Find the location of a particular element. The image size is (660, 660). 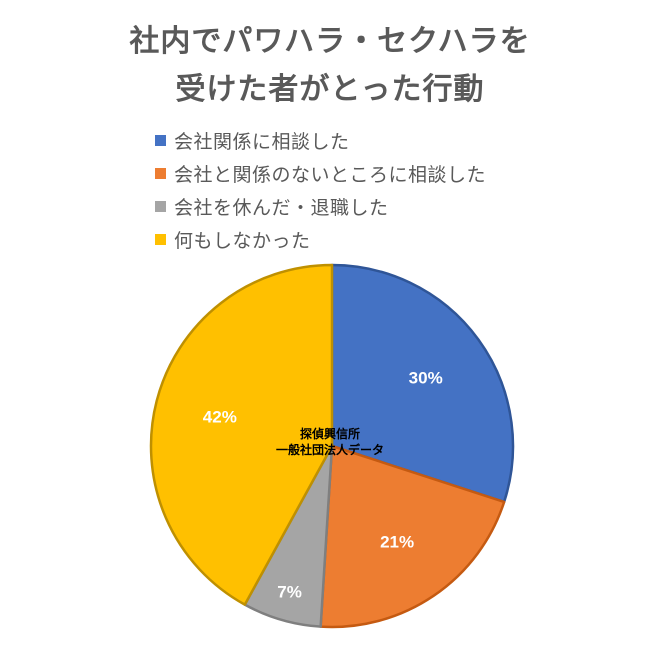

slice-data-label: 7% is located at coordinates (289, 592).